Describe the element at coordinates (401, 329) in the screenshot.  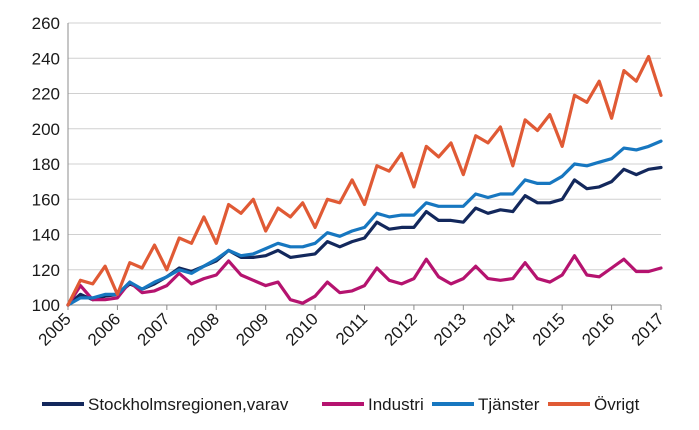
I see `x-tick-label: 2012` at that location.